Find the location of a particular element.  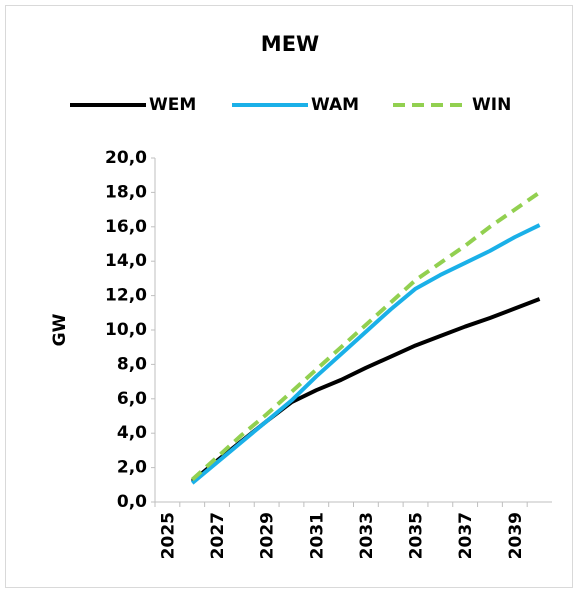

x-tick-label: 2029 is located at coordinates (268, 535).